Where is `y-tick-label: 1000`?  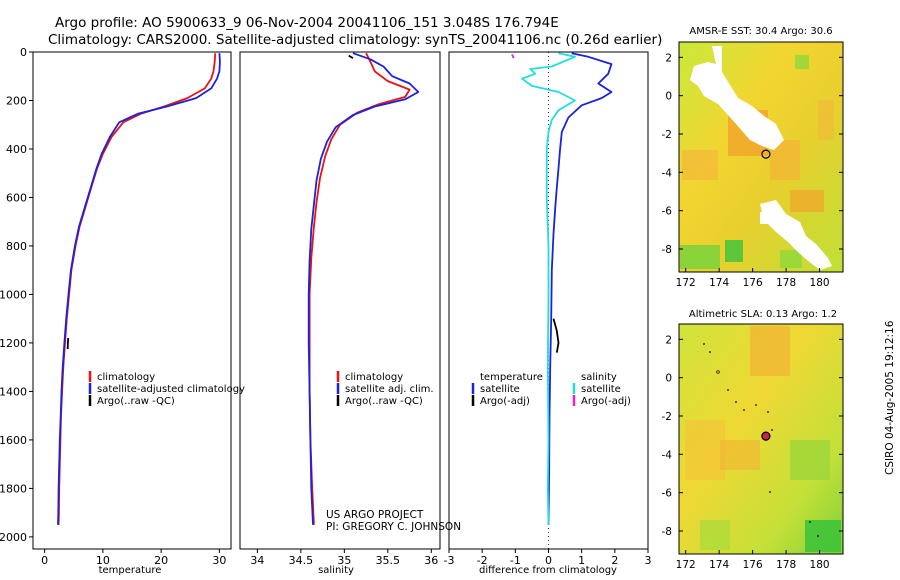 y-tick-label: 1000 is located at coordinates (13, 294).